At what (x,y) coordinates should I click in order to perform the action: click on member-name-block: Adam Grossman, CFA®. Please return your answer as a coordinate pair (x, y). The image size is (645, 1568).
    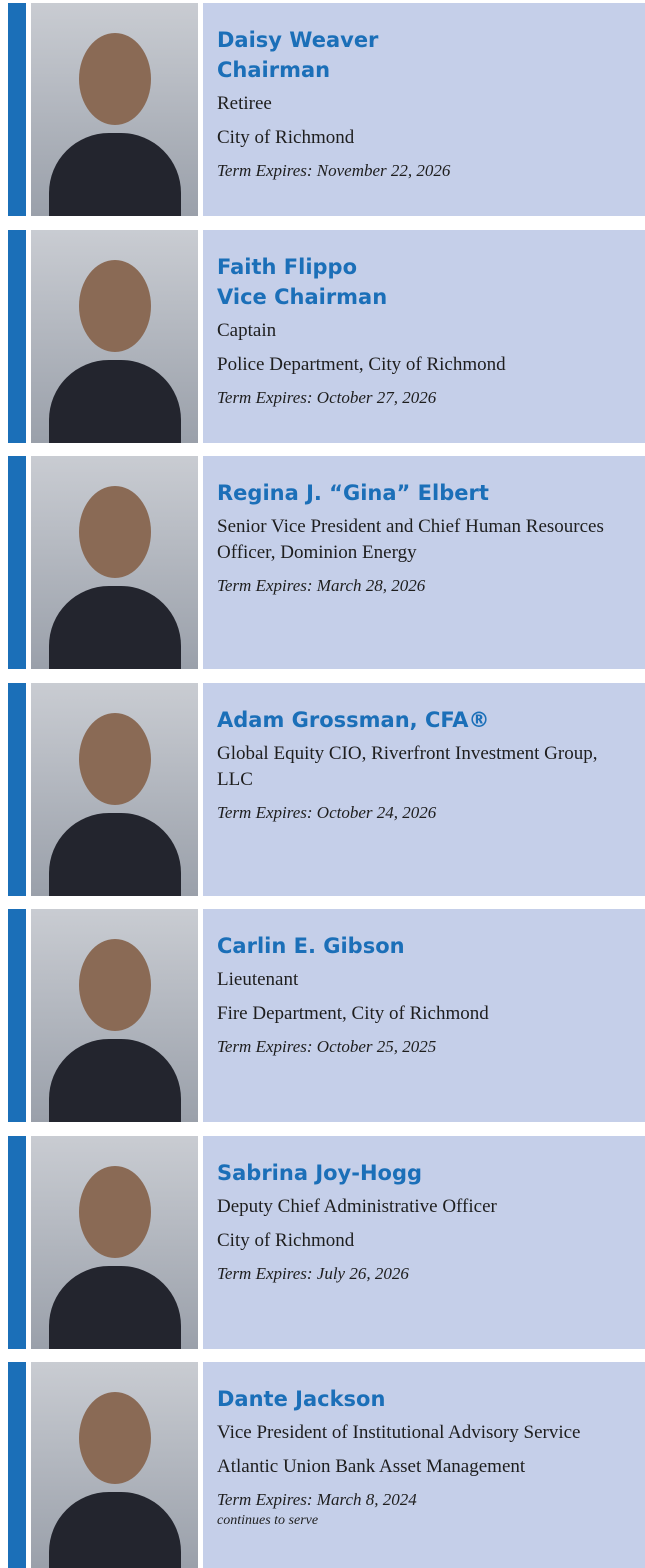
    Looking at the image, I should click on (425, 720).